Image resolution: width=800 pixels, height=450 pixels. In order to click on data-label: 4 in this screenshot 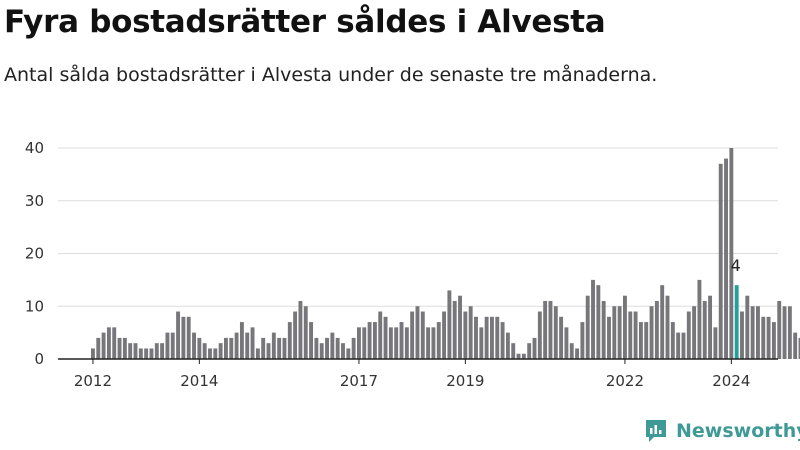, I will do `click(736, 265)`.